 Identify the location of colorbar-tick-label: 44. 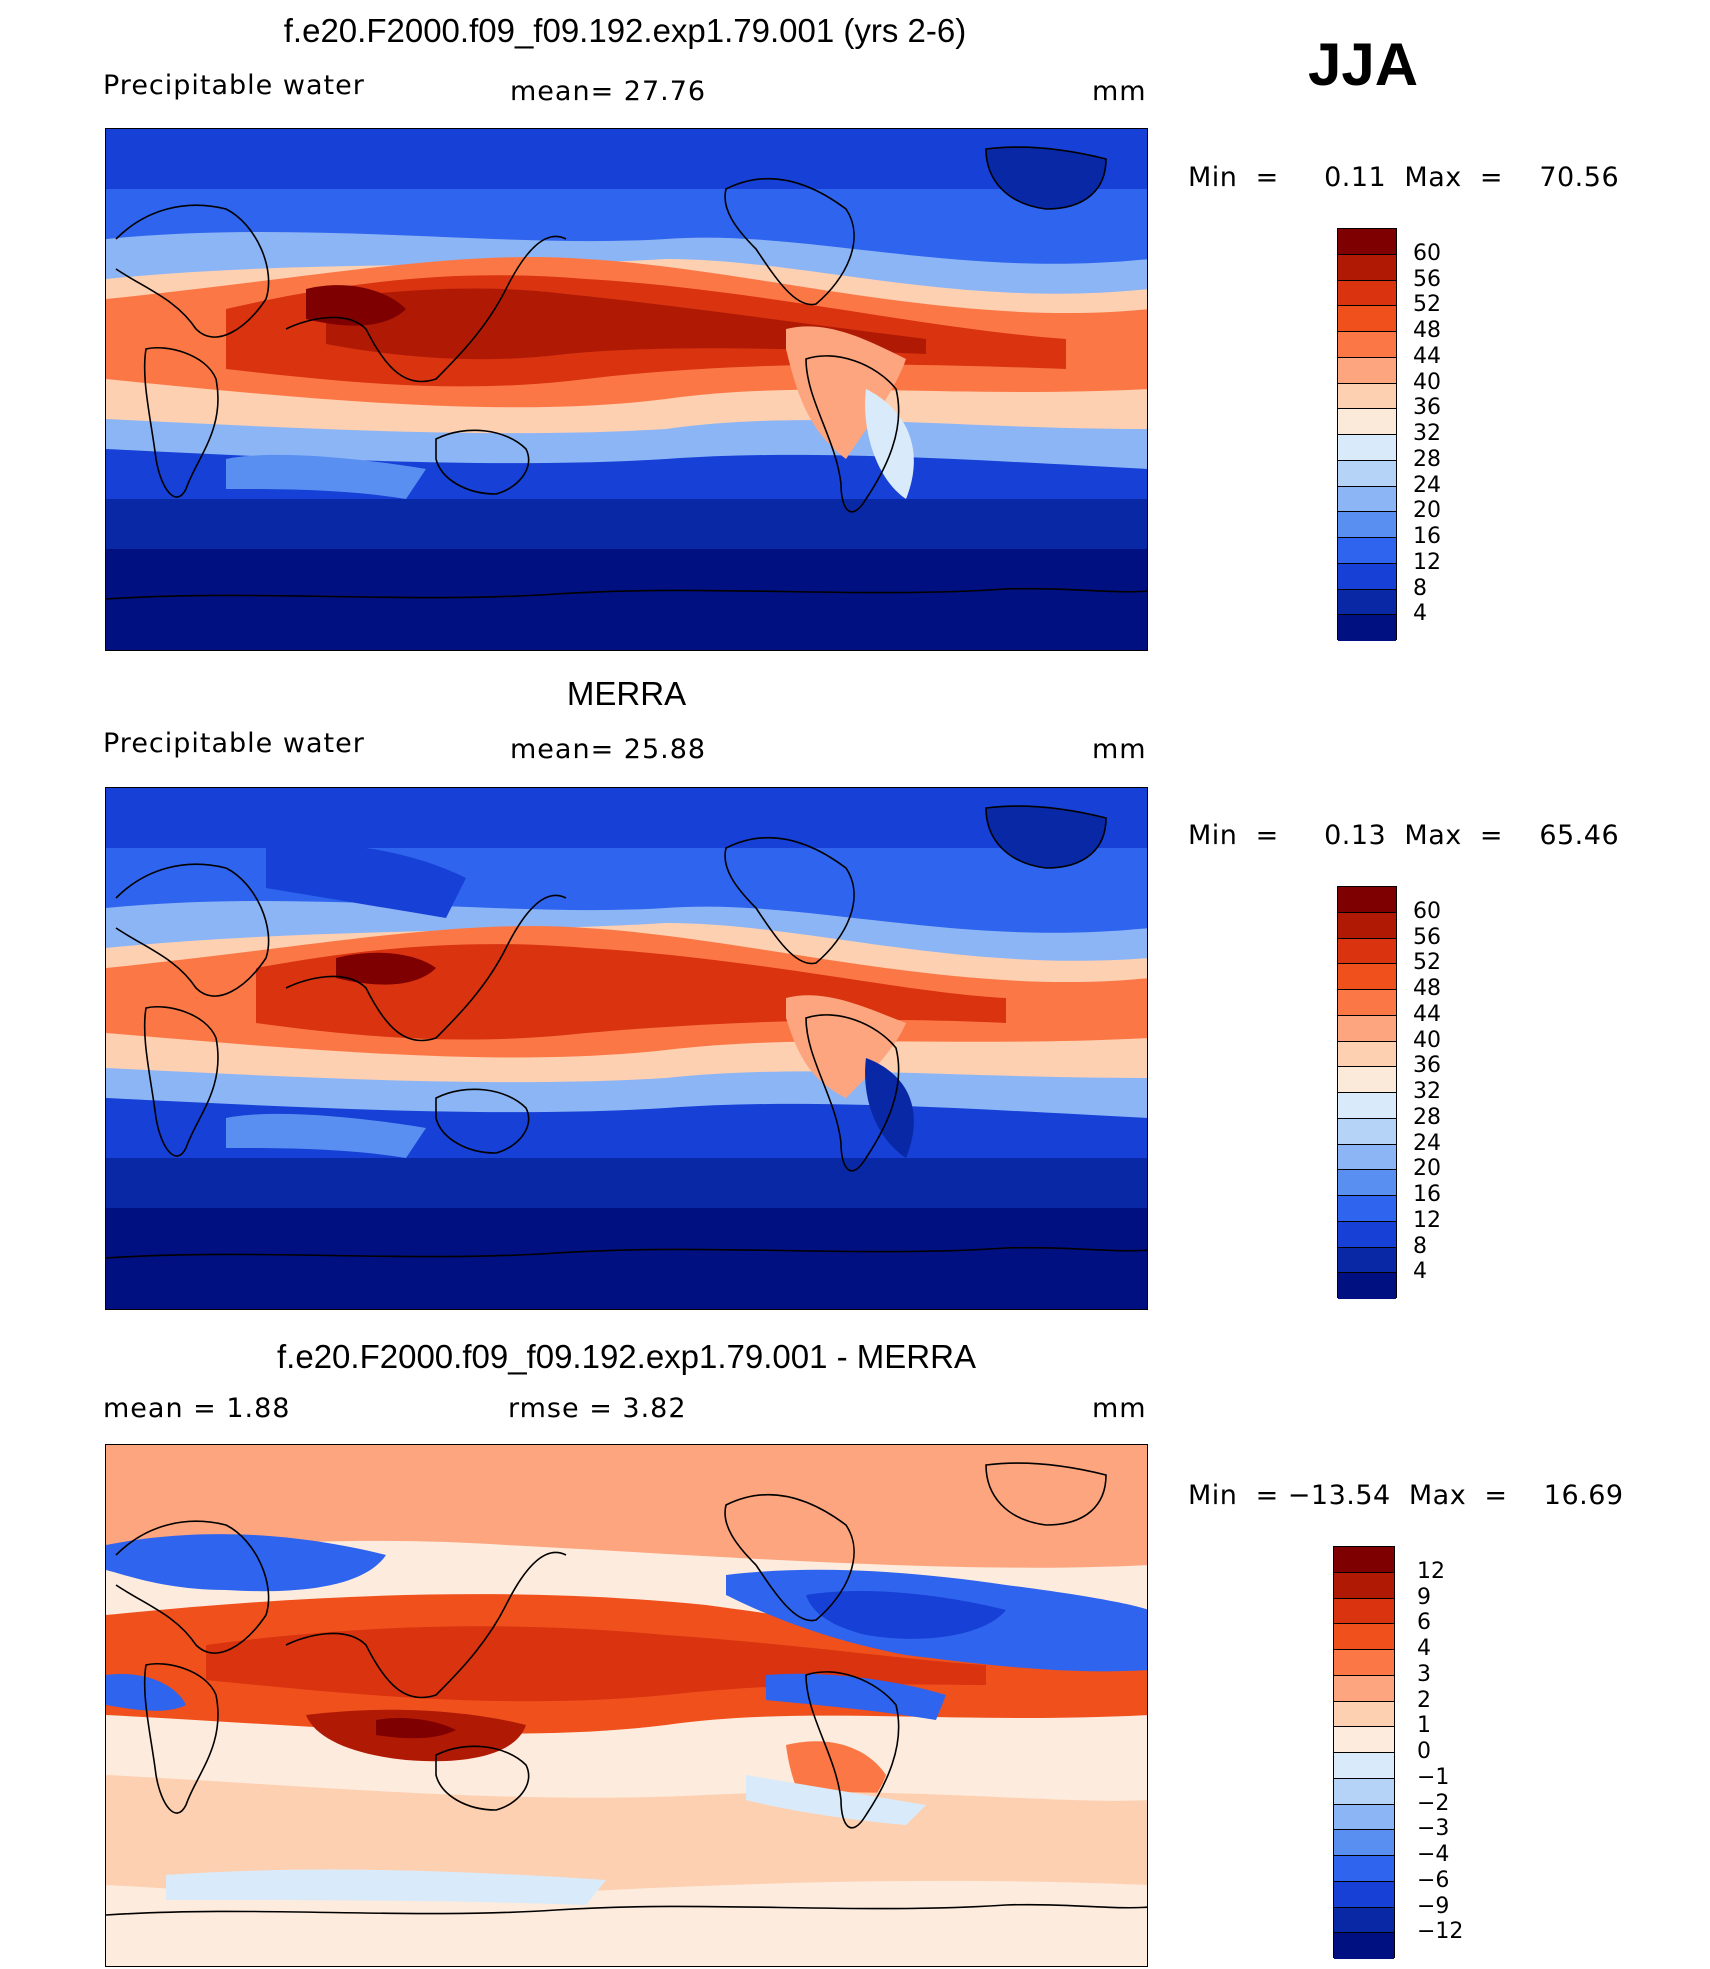
(1427, 1014).